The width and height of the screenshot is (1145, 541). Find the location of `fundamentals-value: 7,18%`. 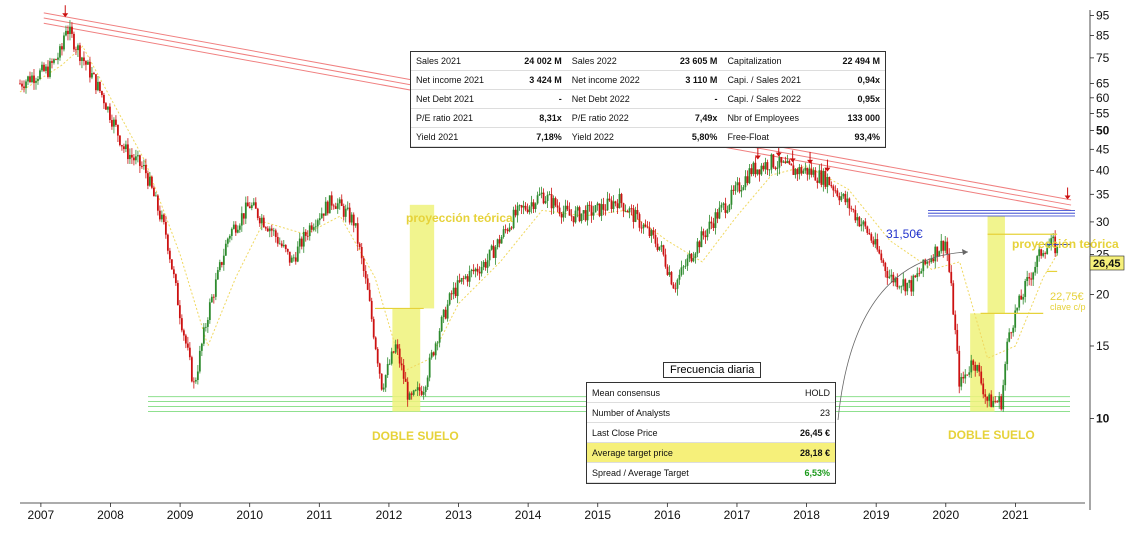

fundamentals-value: 7,18% is located at coordinates (537, 137).